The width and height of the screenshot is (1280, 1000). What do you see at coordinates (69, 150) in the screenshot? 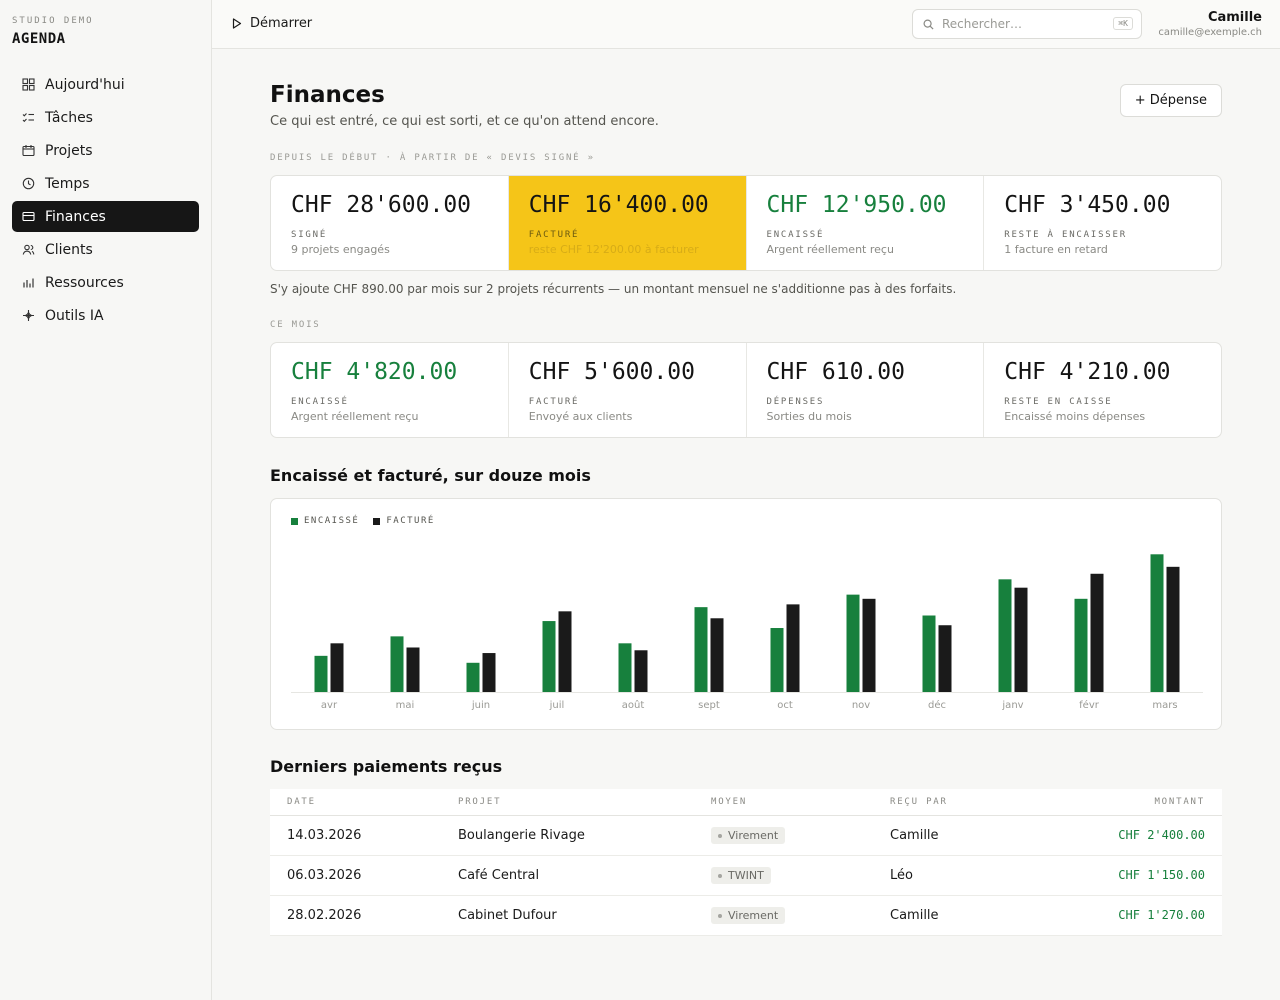
I see `sidebar-item-label: Projets` at bounding box center [69, 150].